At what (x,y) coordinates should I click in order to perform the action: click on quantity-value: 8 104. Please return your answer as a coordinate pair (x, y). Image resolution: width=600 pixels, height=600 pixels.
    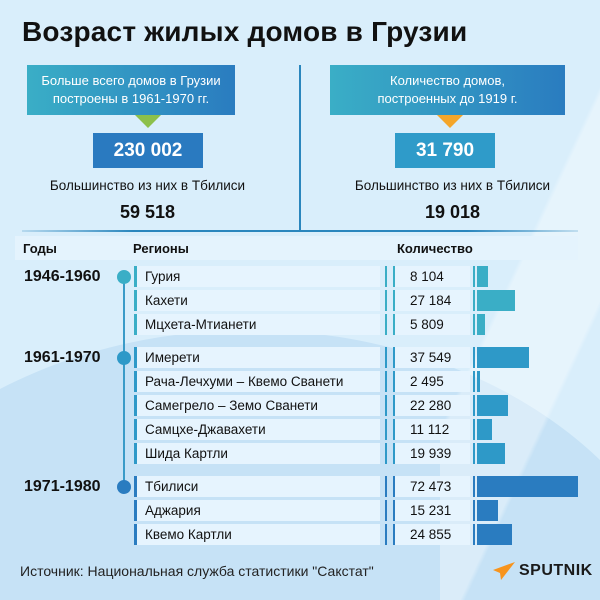
    Looking at the image, I should click on (431, 276).